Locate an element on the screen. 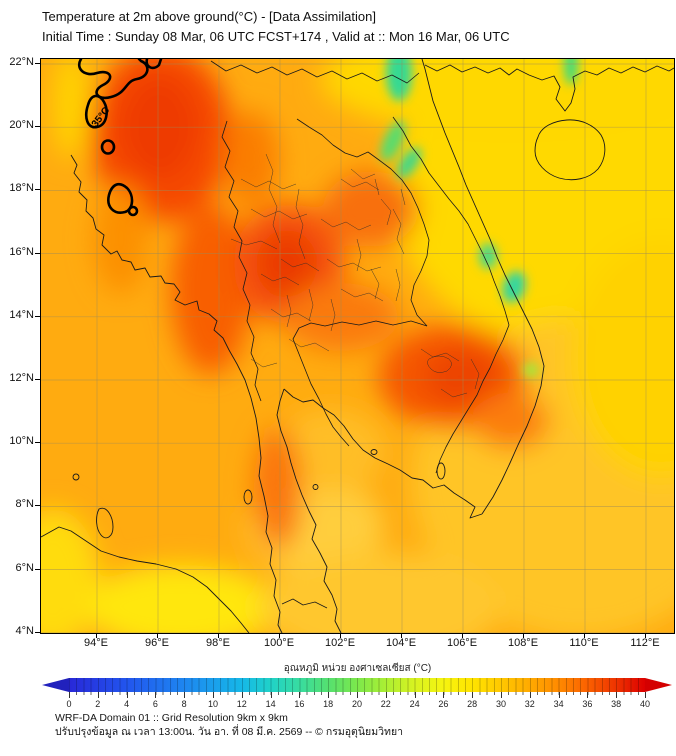  colorbar-left-arrow is located at coordinates (55, 685).